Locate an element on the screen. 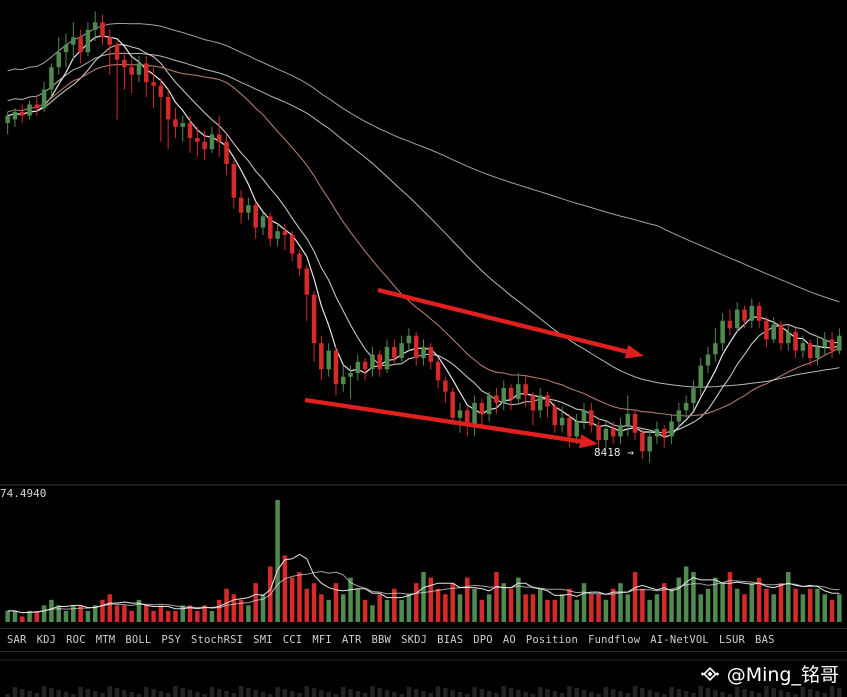  tab-kdj: KDJ is located at coordinates (46, 640).